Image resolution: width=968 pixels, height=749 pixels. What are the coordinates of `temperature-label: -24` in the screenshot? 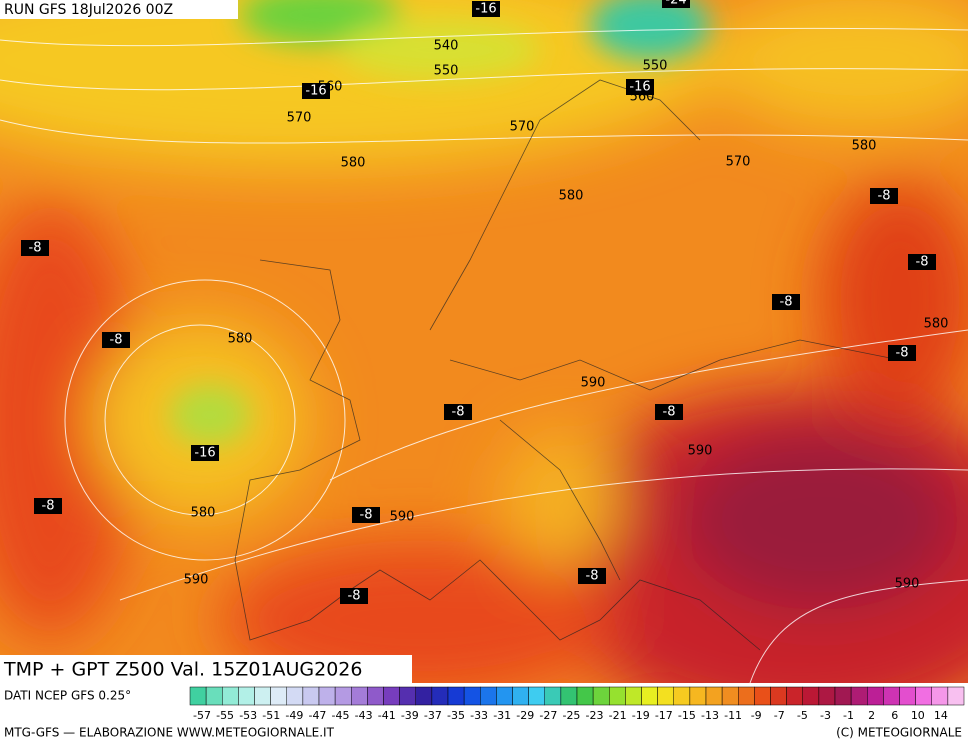 It's located at (675, 4).